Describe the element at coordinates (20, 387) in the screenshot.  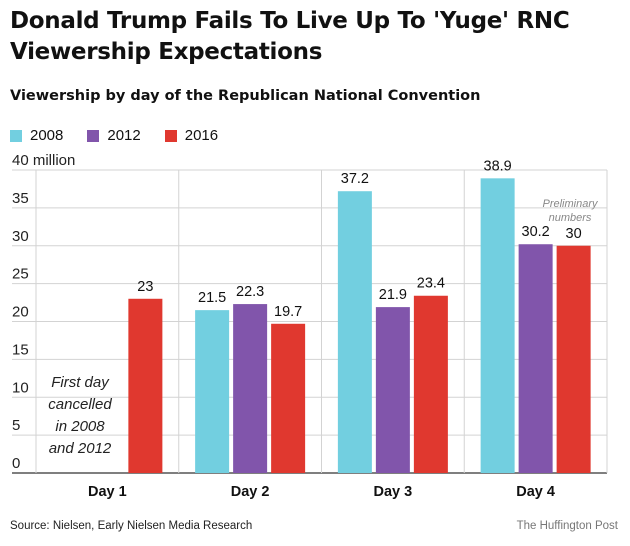
I see `y-tick-label: 10` at that location.